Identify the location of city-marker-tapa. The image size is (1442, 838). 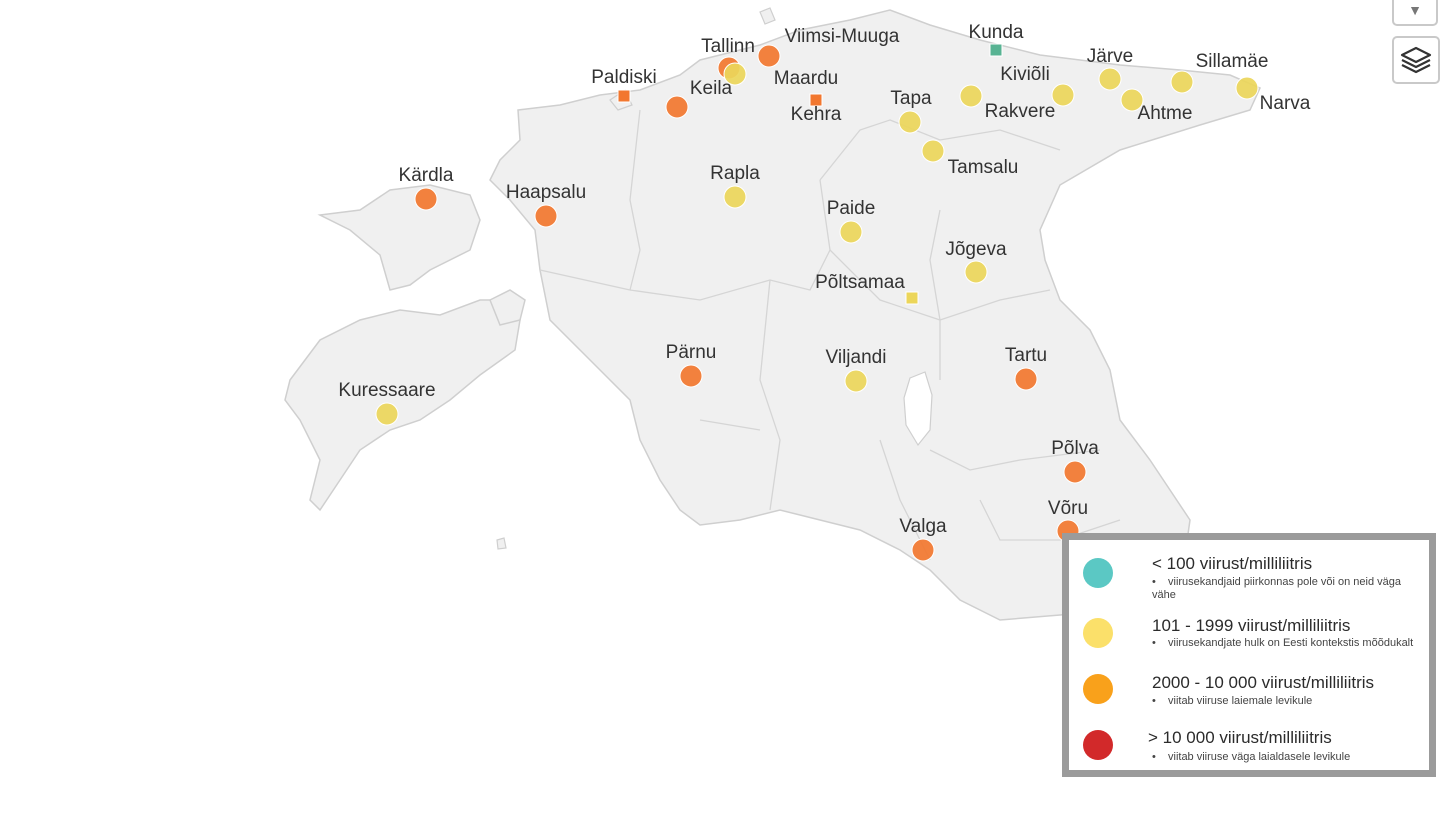
(910, 122).